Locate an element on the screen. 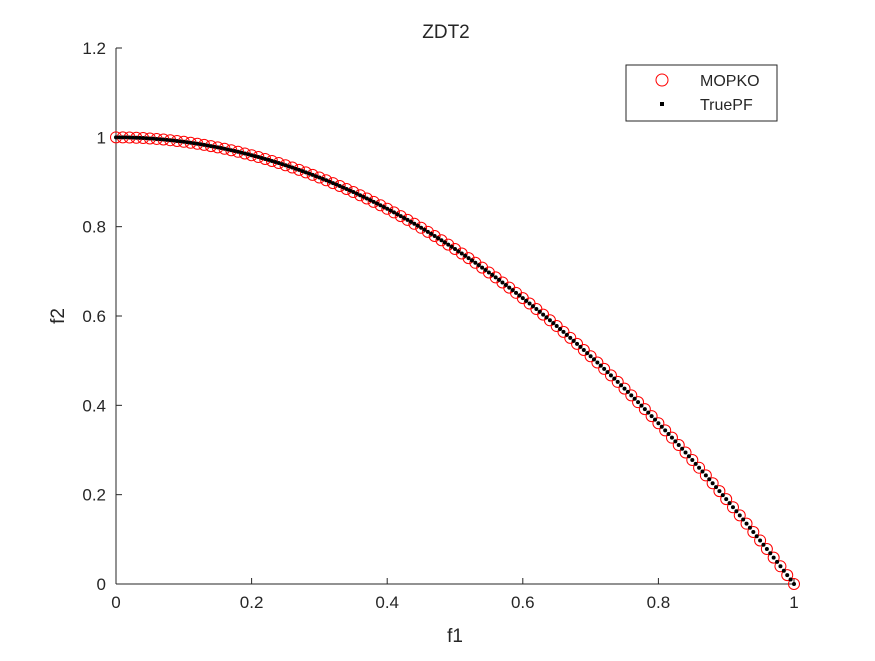 The width and height of the screenshot is (875, 661). x-tick-label: 0.6 is located at coordinates (523, 602).